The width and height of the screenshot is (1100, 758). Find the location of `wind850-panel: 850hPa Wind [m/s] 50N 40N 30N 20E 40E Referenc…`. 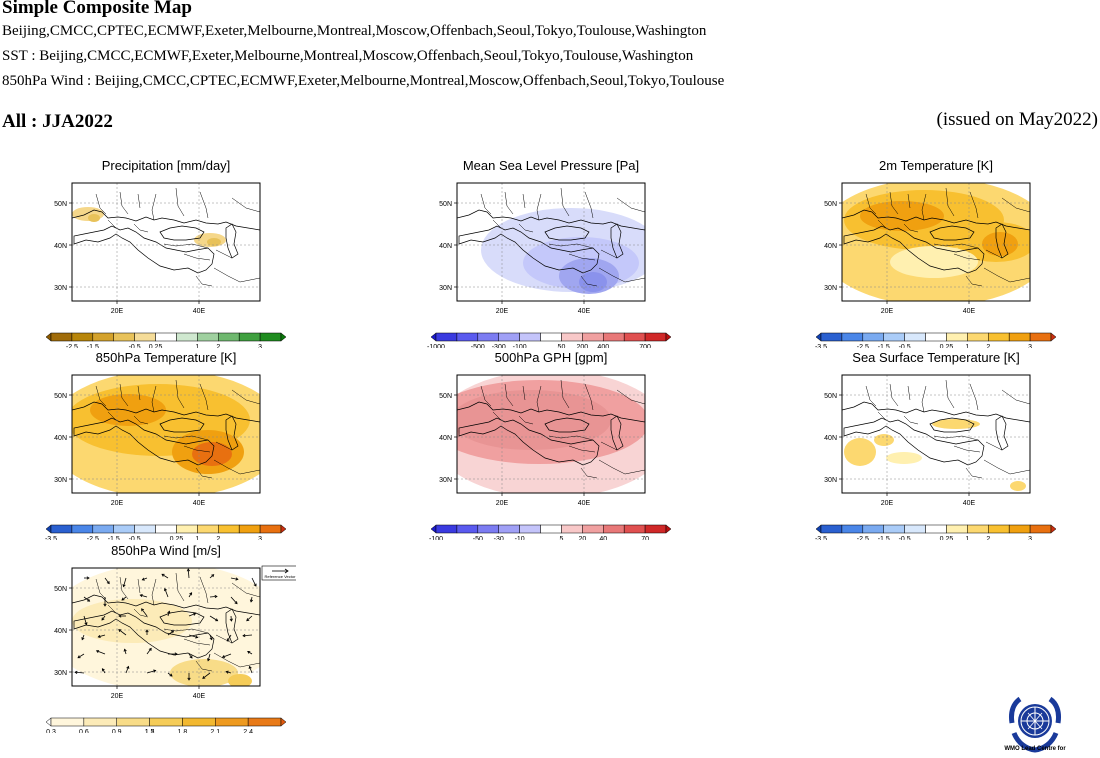

wind850-panel: 850hPa Wind [m/s] 50N 40N 30N 20E 40E Referenc… is located at coordinates (166, 638).